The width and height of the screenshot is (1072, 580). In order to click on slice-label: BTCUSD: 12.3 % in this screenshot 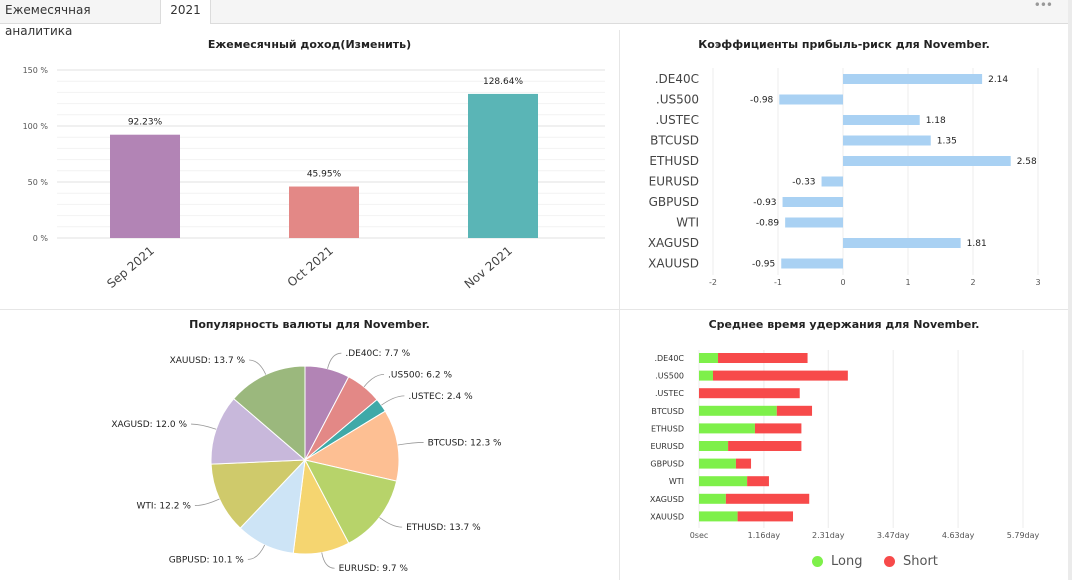, I will do `click(465, 443)`.